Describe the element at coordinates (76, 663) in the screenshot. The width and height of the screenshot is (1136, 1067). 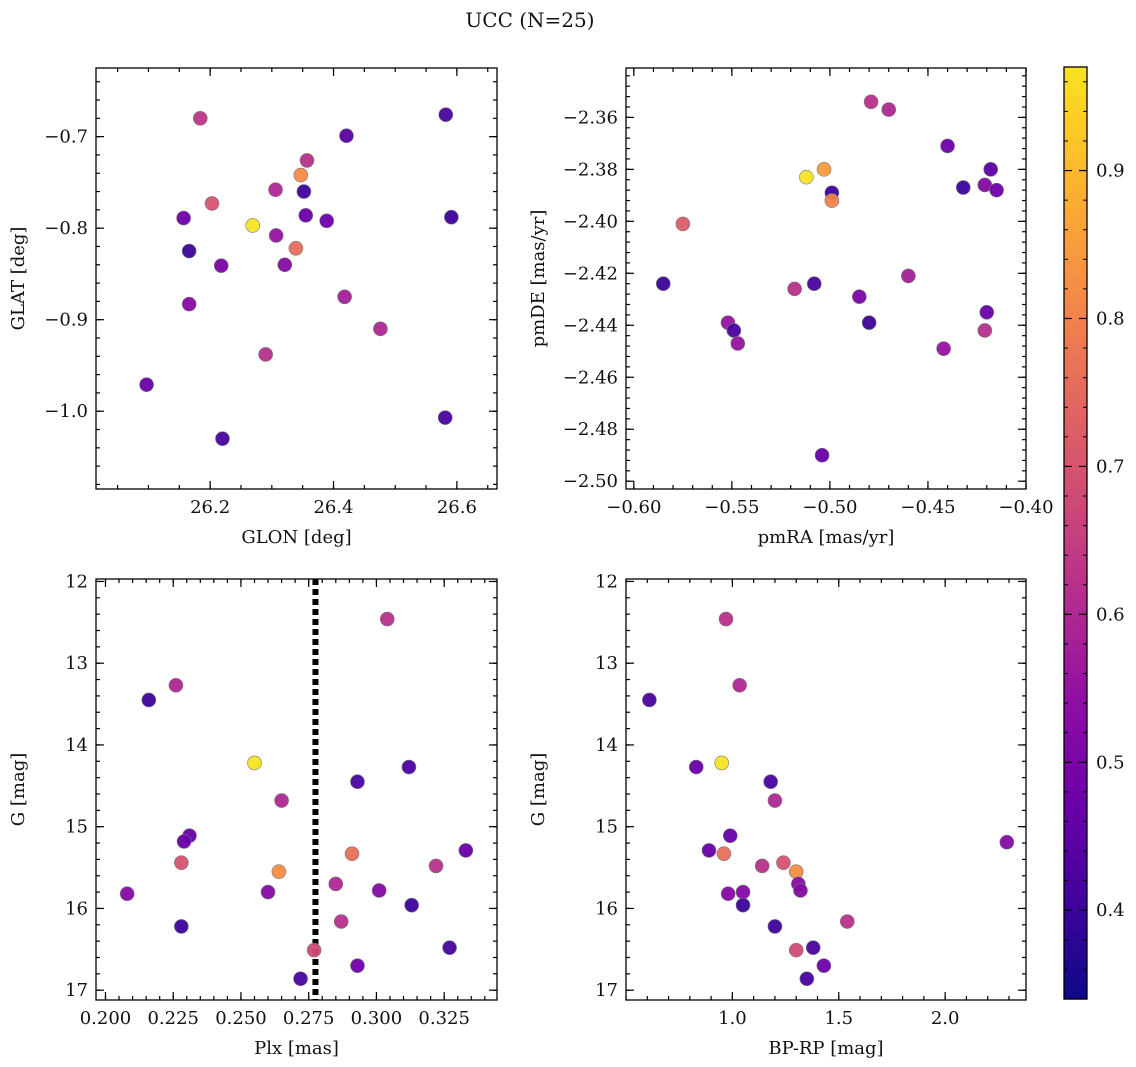
I see `y-tick-label: 13` at that location.